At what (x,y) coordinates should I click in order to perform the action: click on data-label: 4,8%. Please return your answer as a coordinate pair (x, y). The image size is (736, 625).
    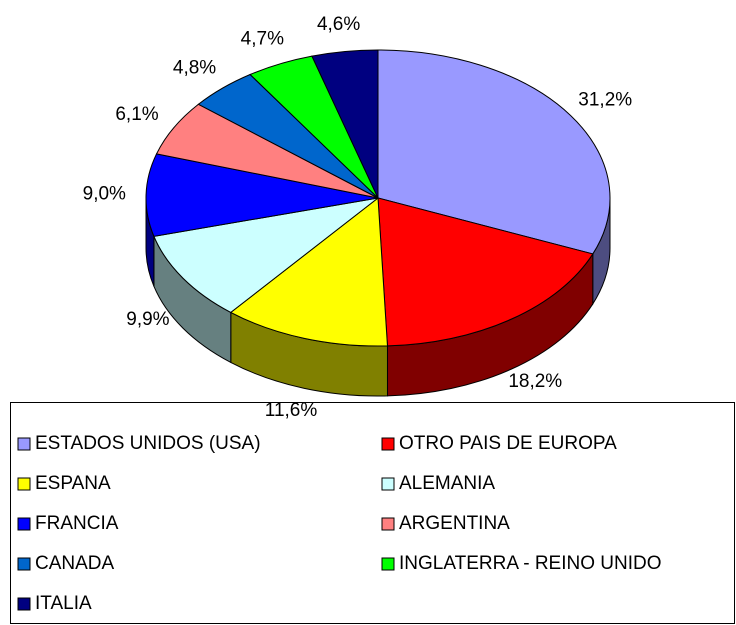
    Looking at the image, I should click on (194, 67).